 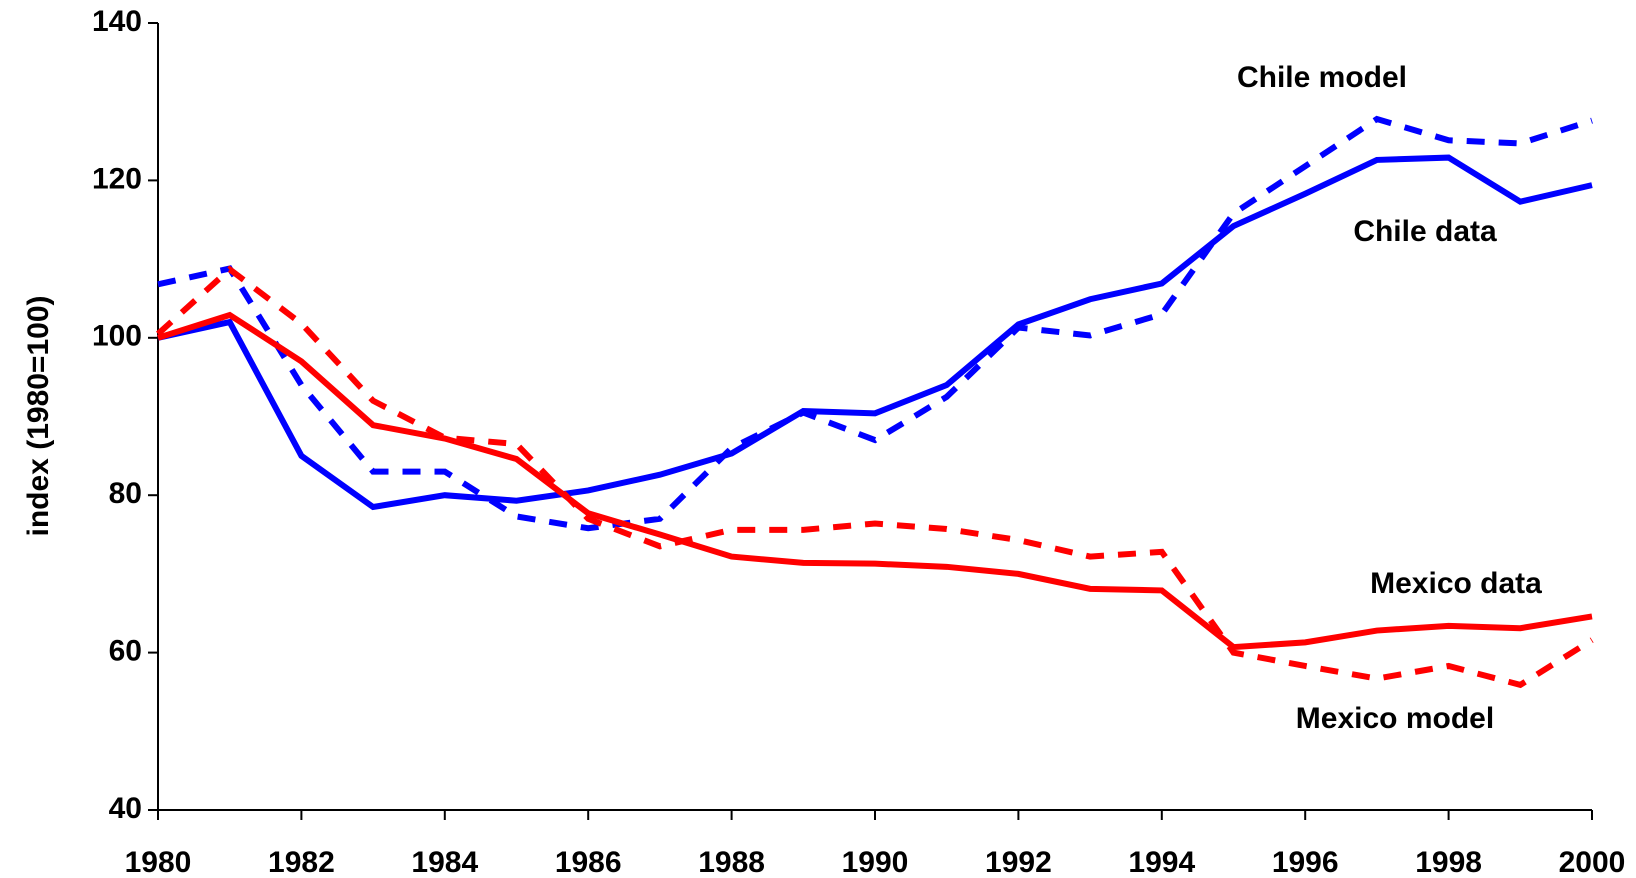 What do you see at coordinates (1305, 862) in the screenshot?
I see `x-tick-label: 1996` at bounding box center [1305, 862].